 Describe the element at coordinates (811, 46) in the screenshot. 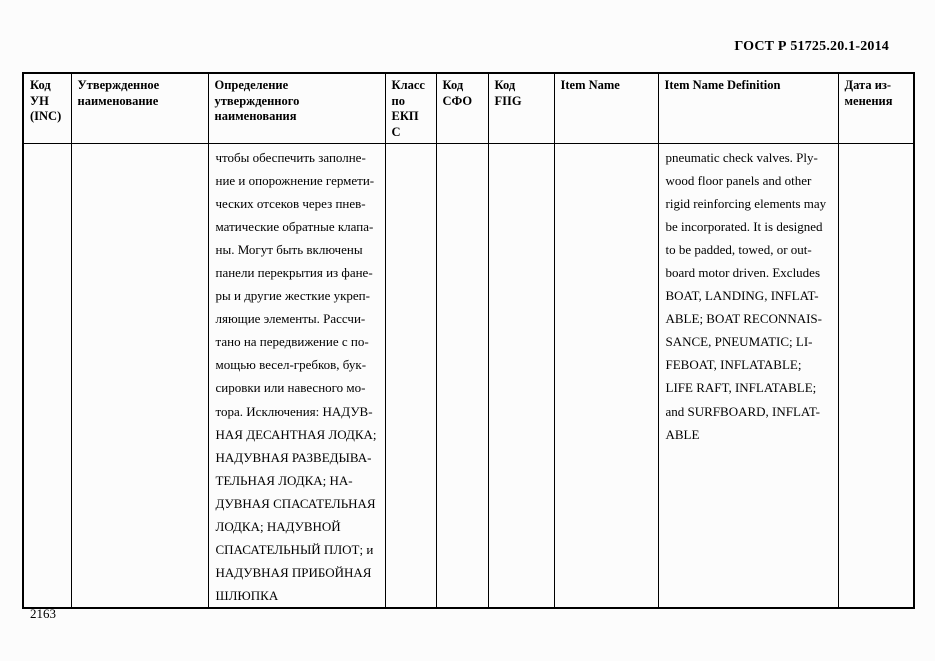

I see `standard-number: ГОСТ Р 51725.20.1-2014` at that location.